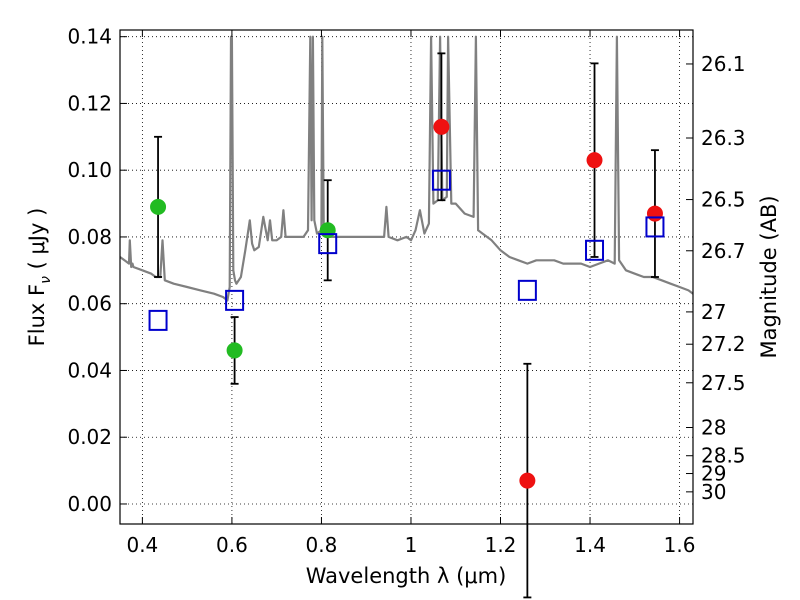  What do you see at coordinates (142, 545) in the screenshot?
I see `x-tick-label: 0.4` at bounding box center [142, 545].